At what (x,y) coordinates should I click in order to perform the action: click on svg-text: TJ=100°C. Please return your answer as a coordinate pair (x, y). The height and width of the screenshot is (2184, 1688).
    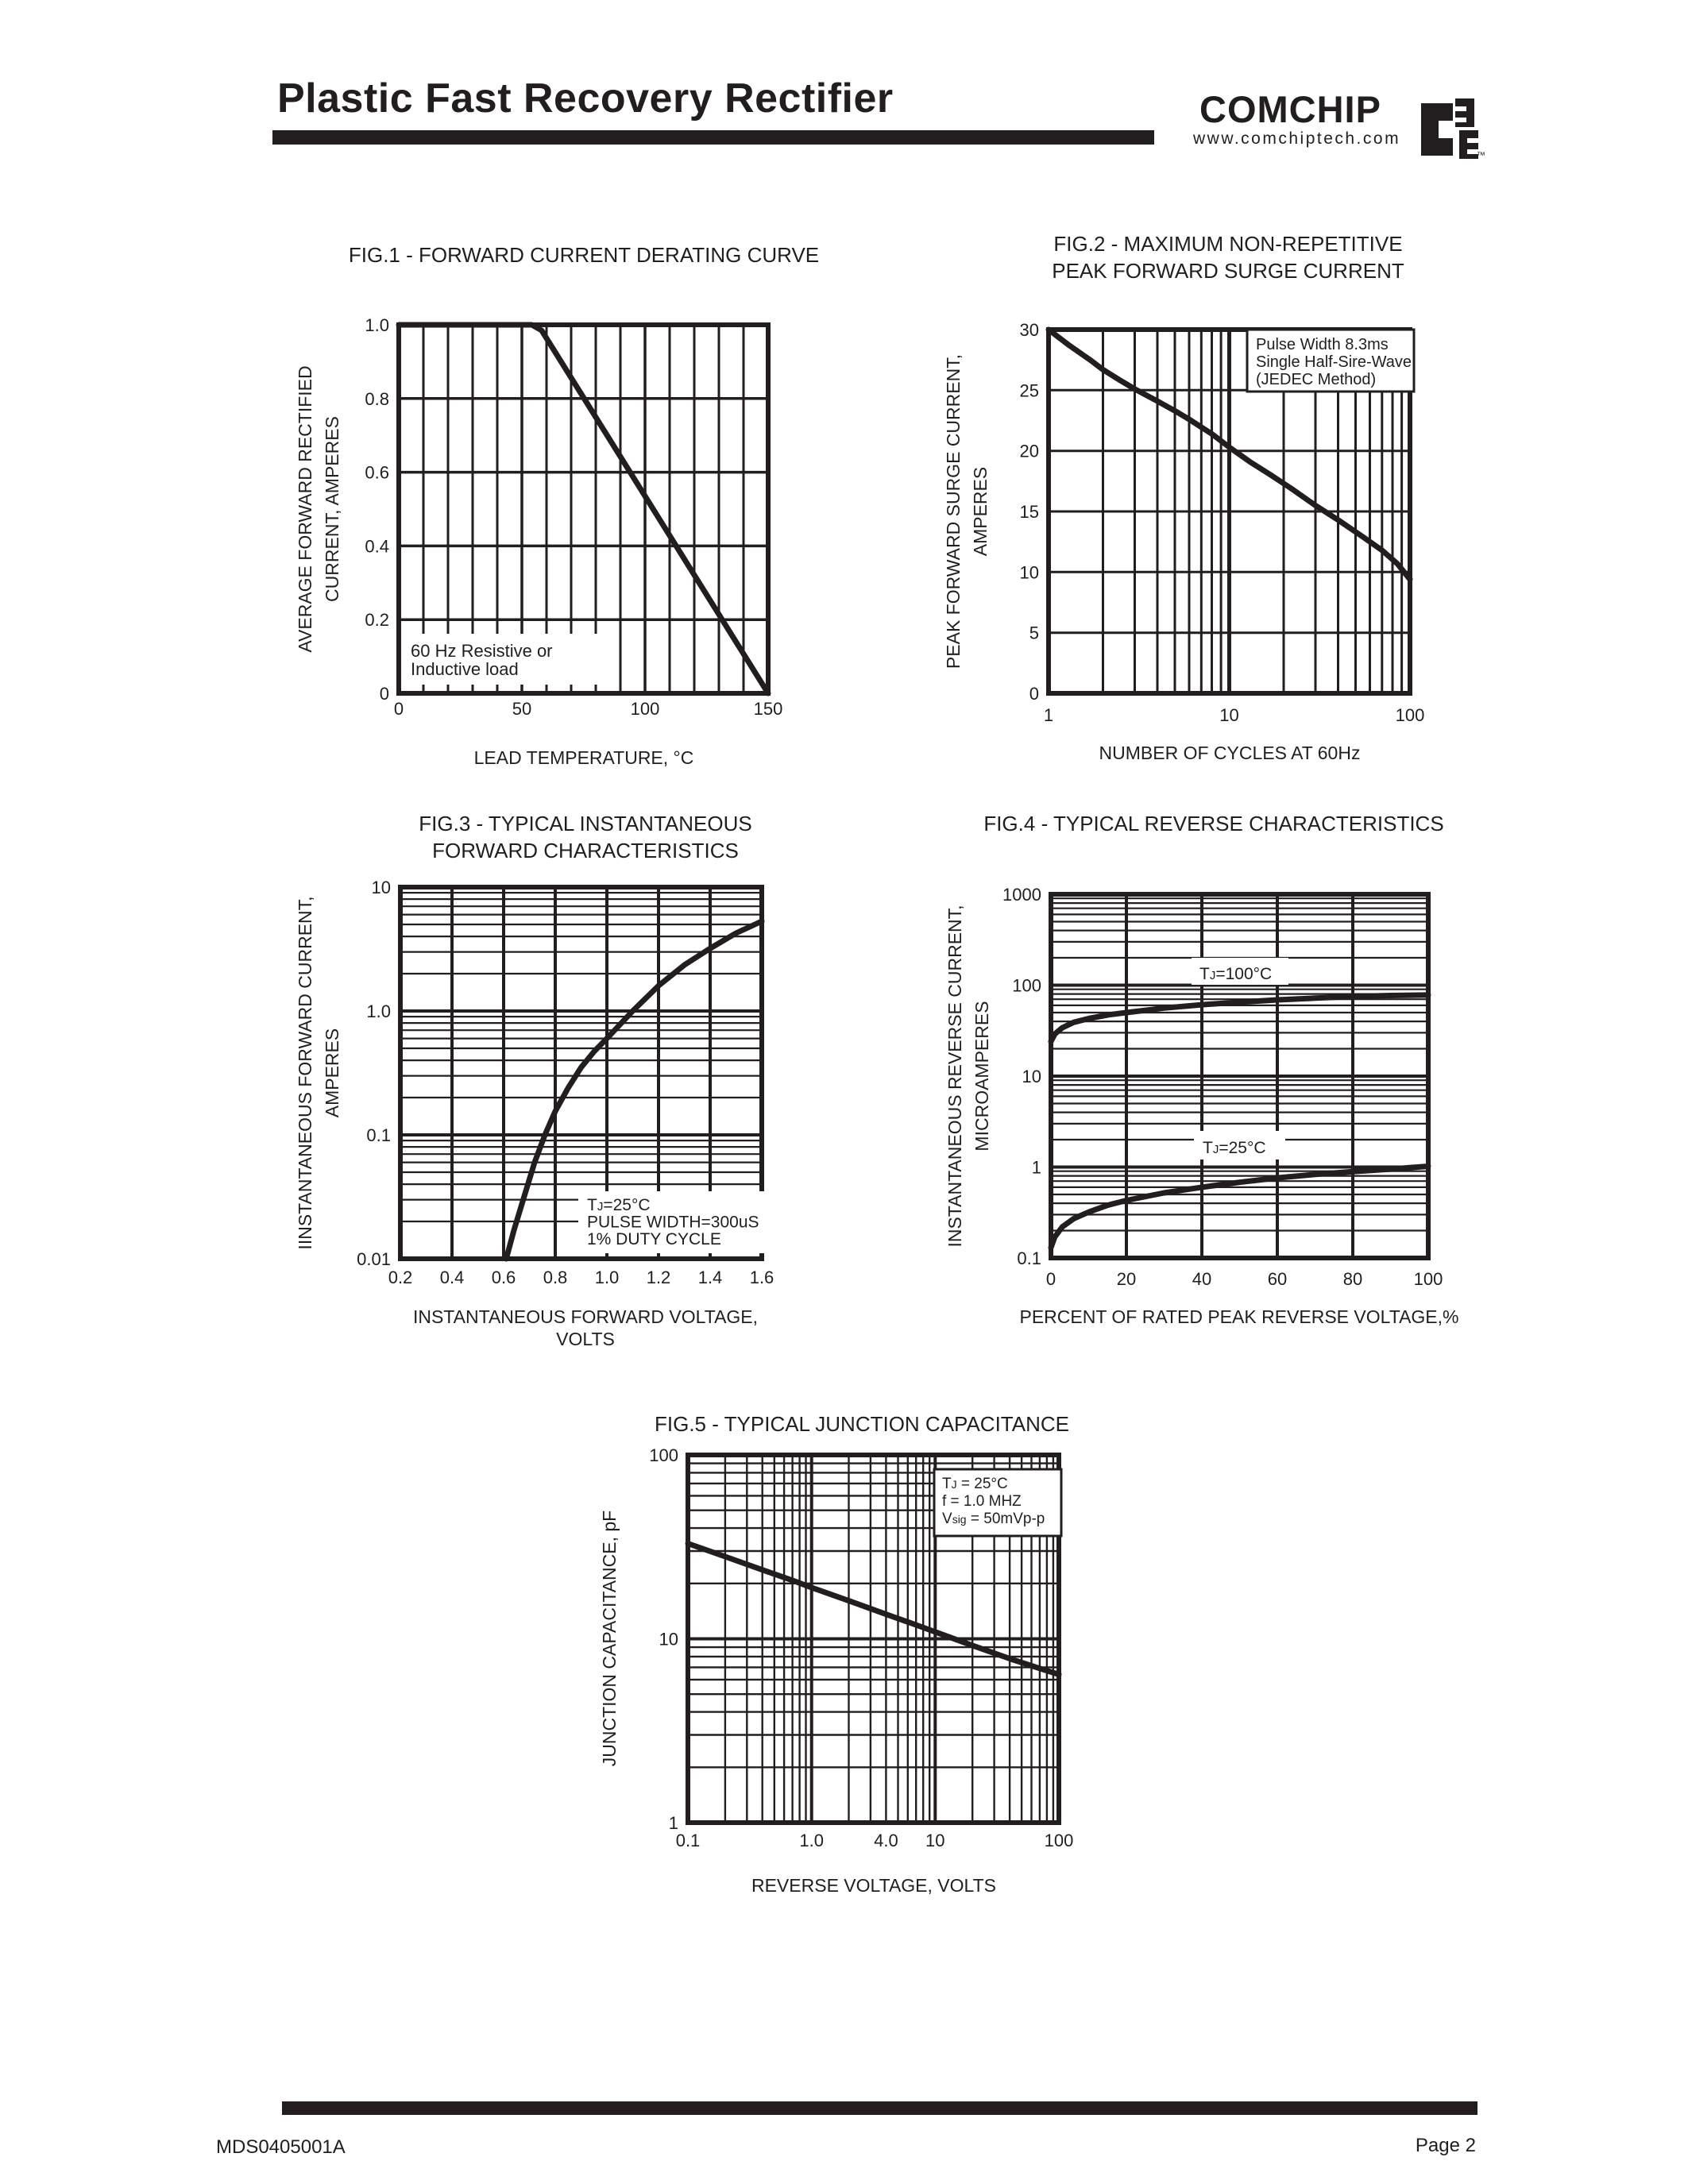
    Looking at the image, I should click on (1235, 974).